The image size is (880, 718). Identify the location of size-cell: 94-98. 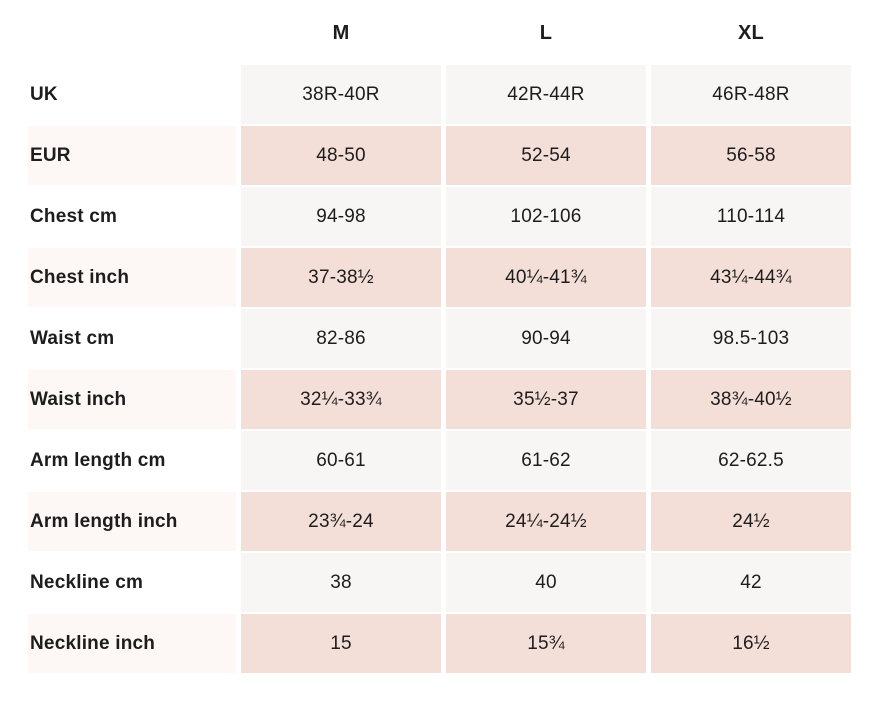
(341, 216).